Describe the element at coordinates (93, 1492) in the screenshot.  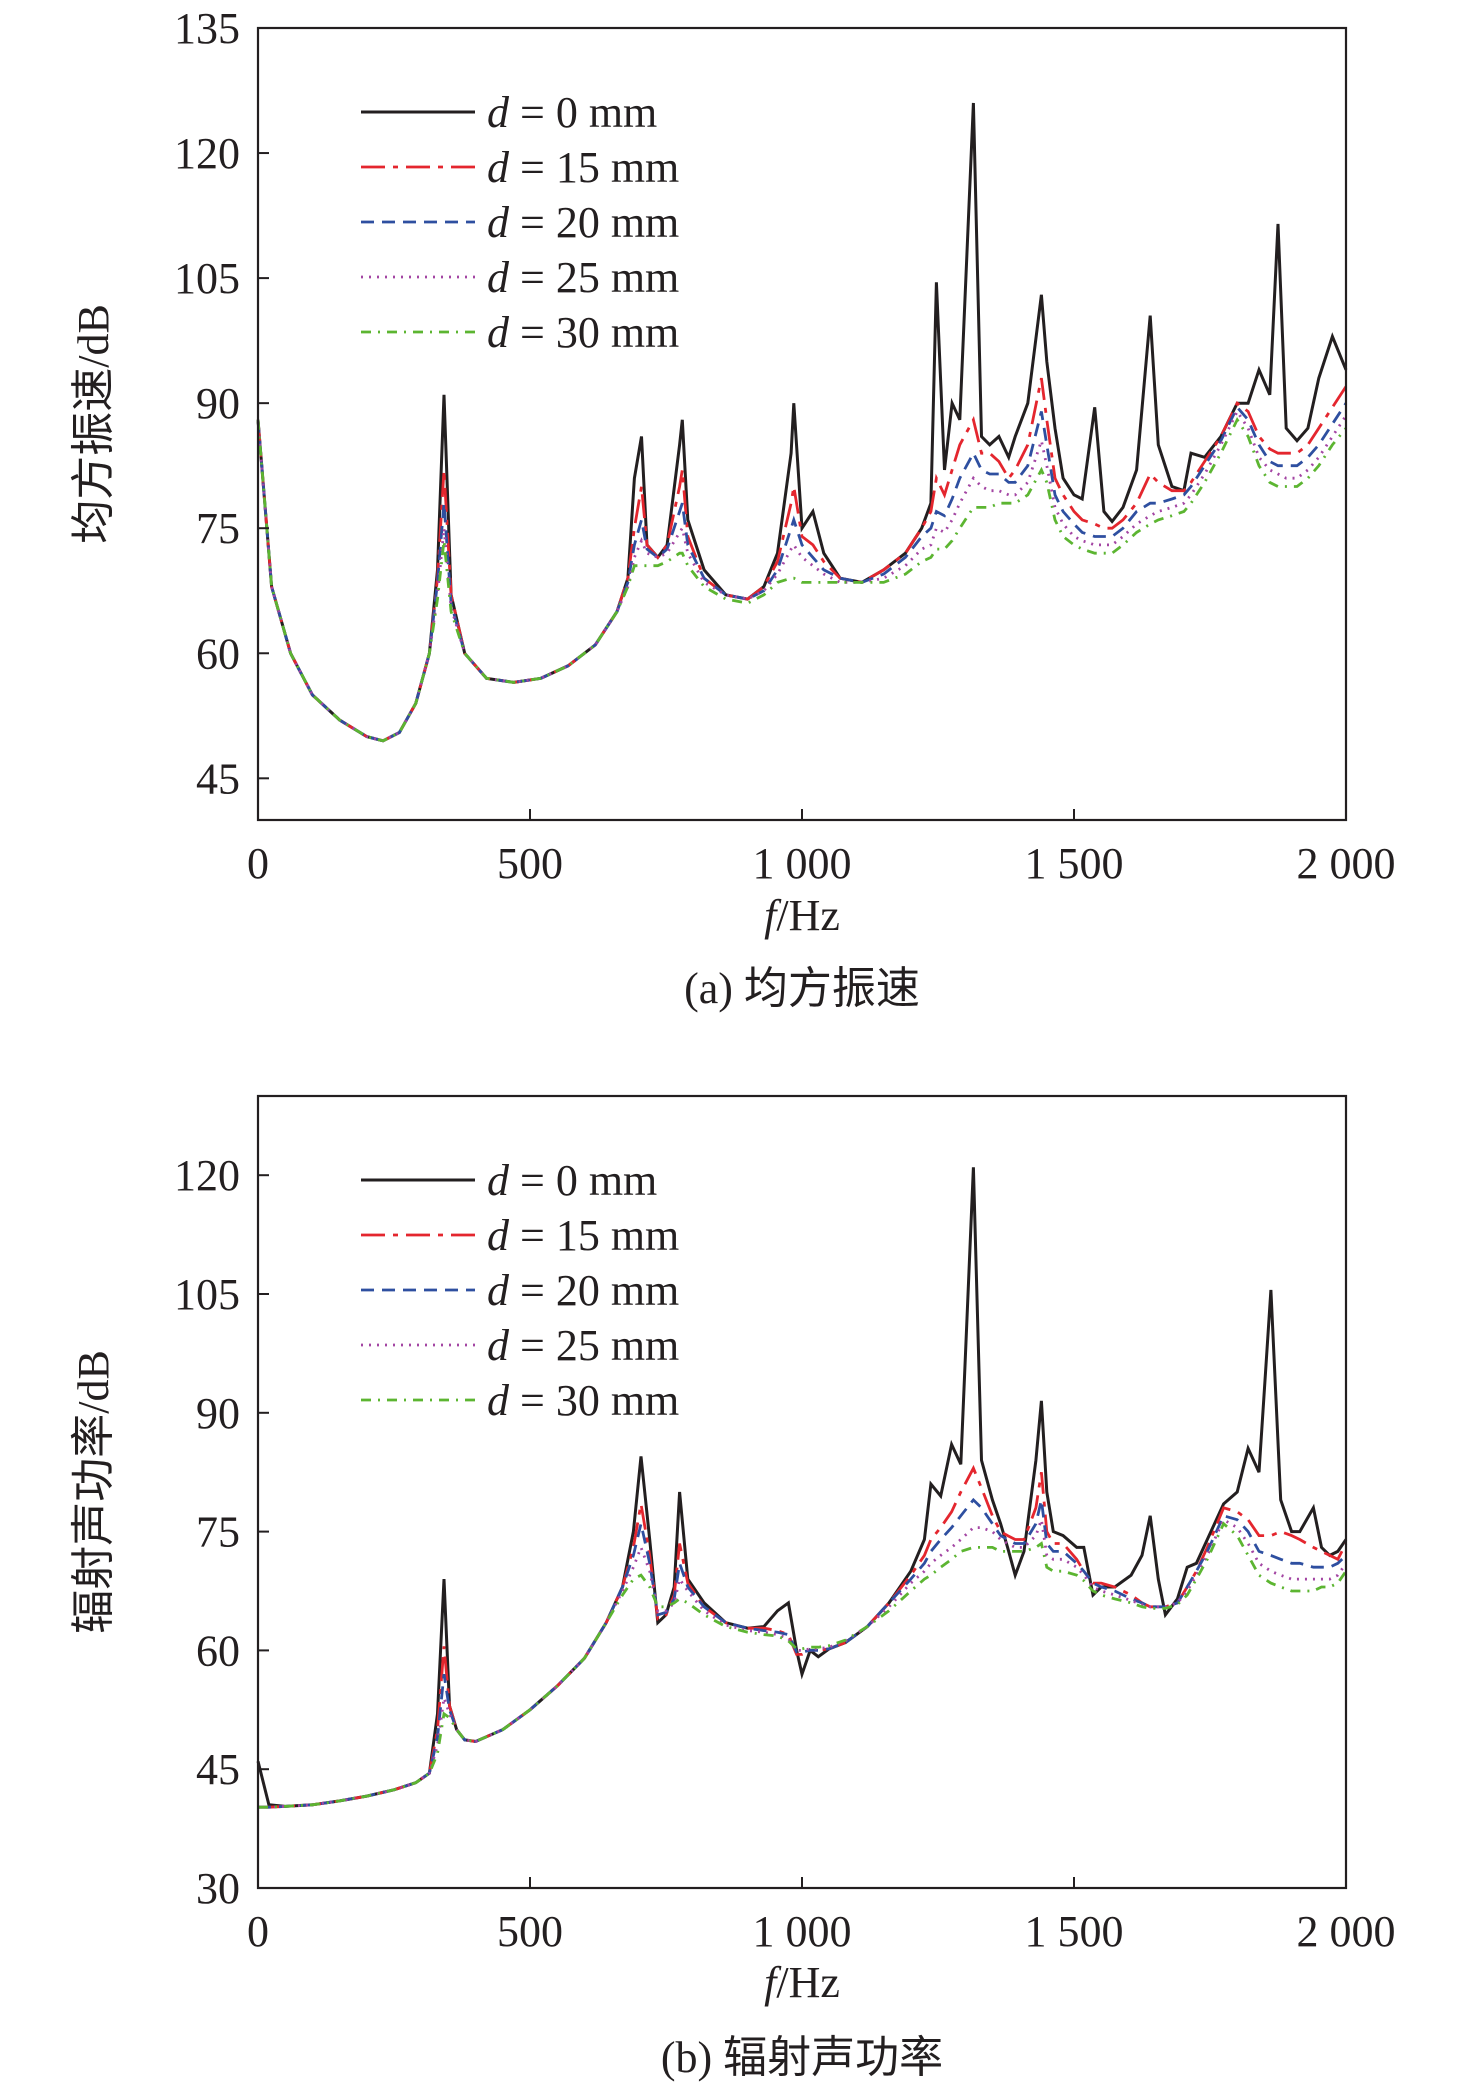
I see `y-axis-label: 辐射声功率/dB` at that location.